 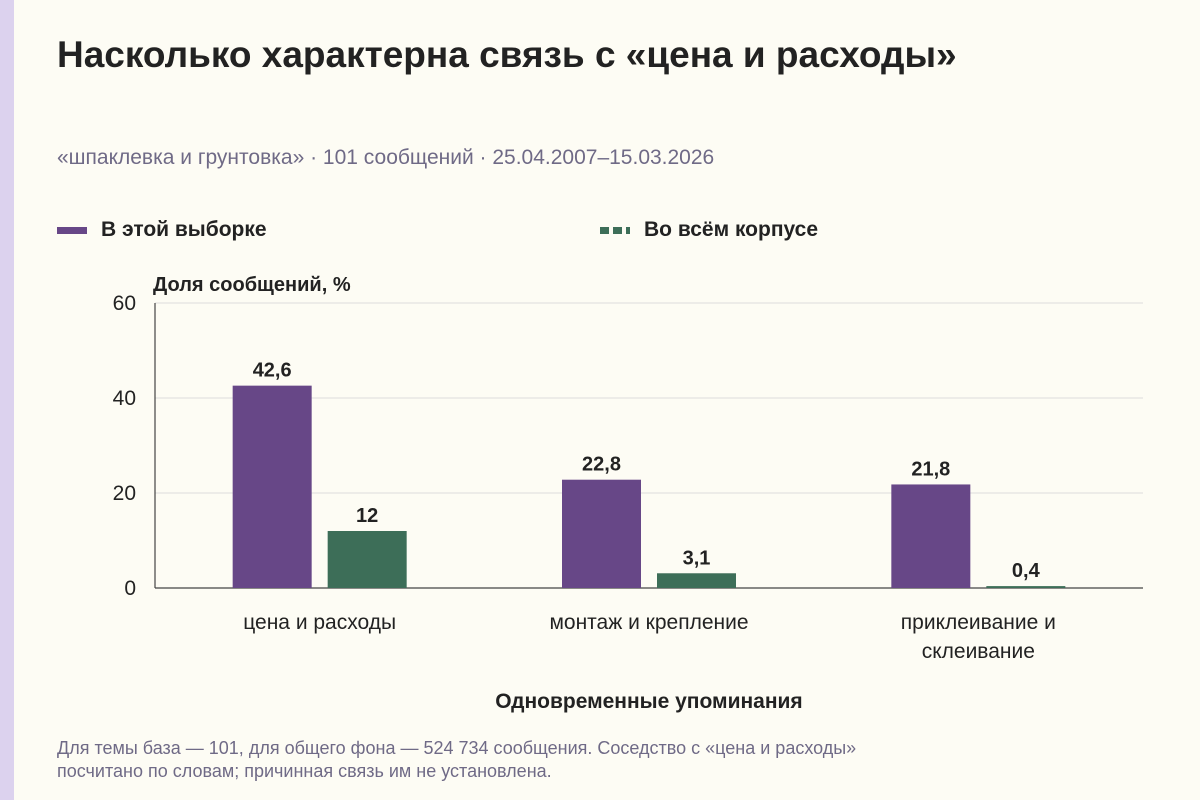 What do you see at coordinates (978, 651) in the screenshot?
I see `x-tick-label-2-1: склеивание` at bounding box center [978, 651].